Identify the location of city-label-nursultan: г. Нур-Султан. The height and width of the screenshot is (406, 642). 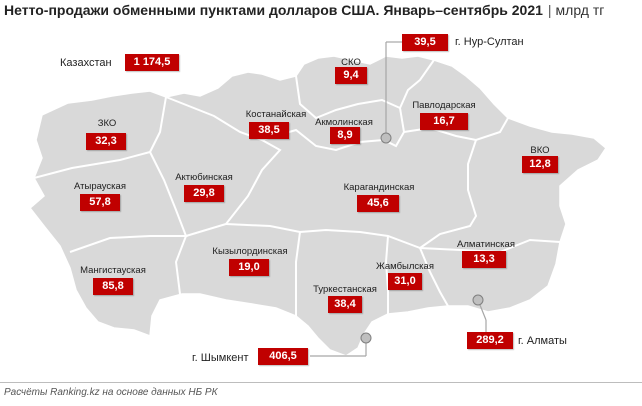
(489, 42).